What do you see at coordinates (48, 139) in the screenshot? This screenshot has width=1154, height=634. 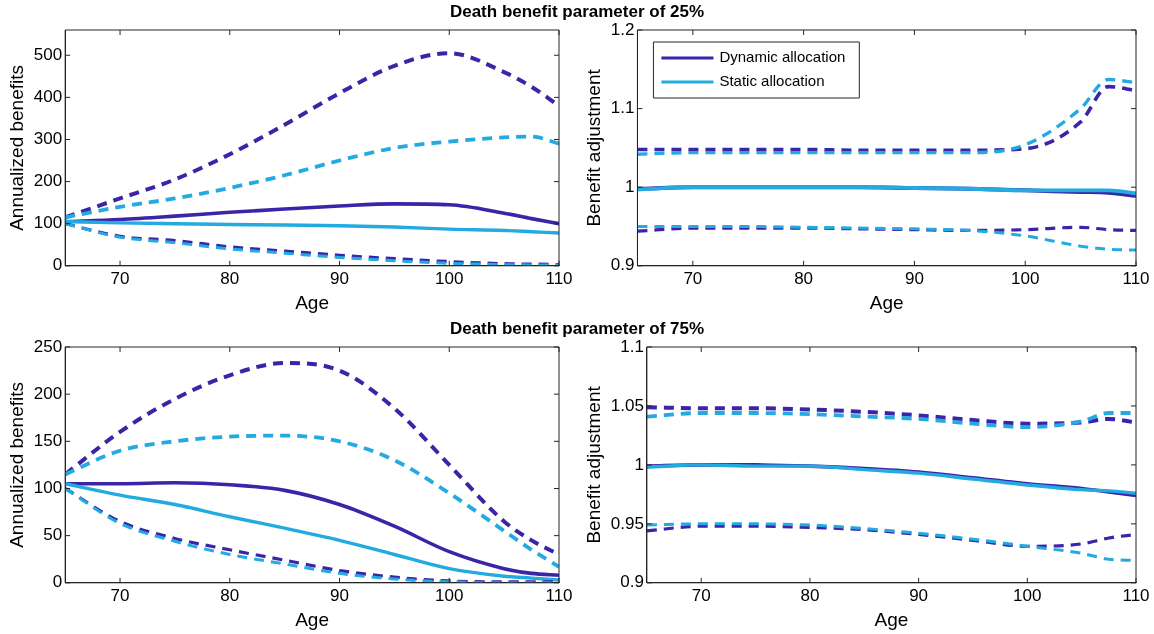 I see `y-tick-label: 300` at bounding box center [48, 139].